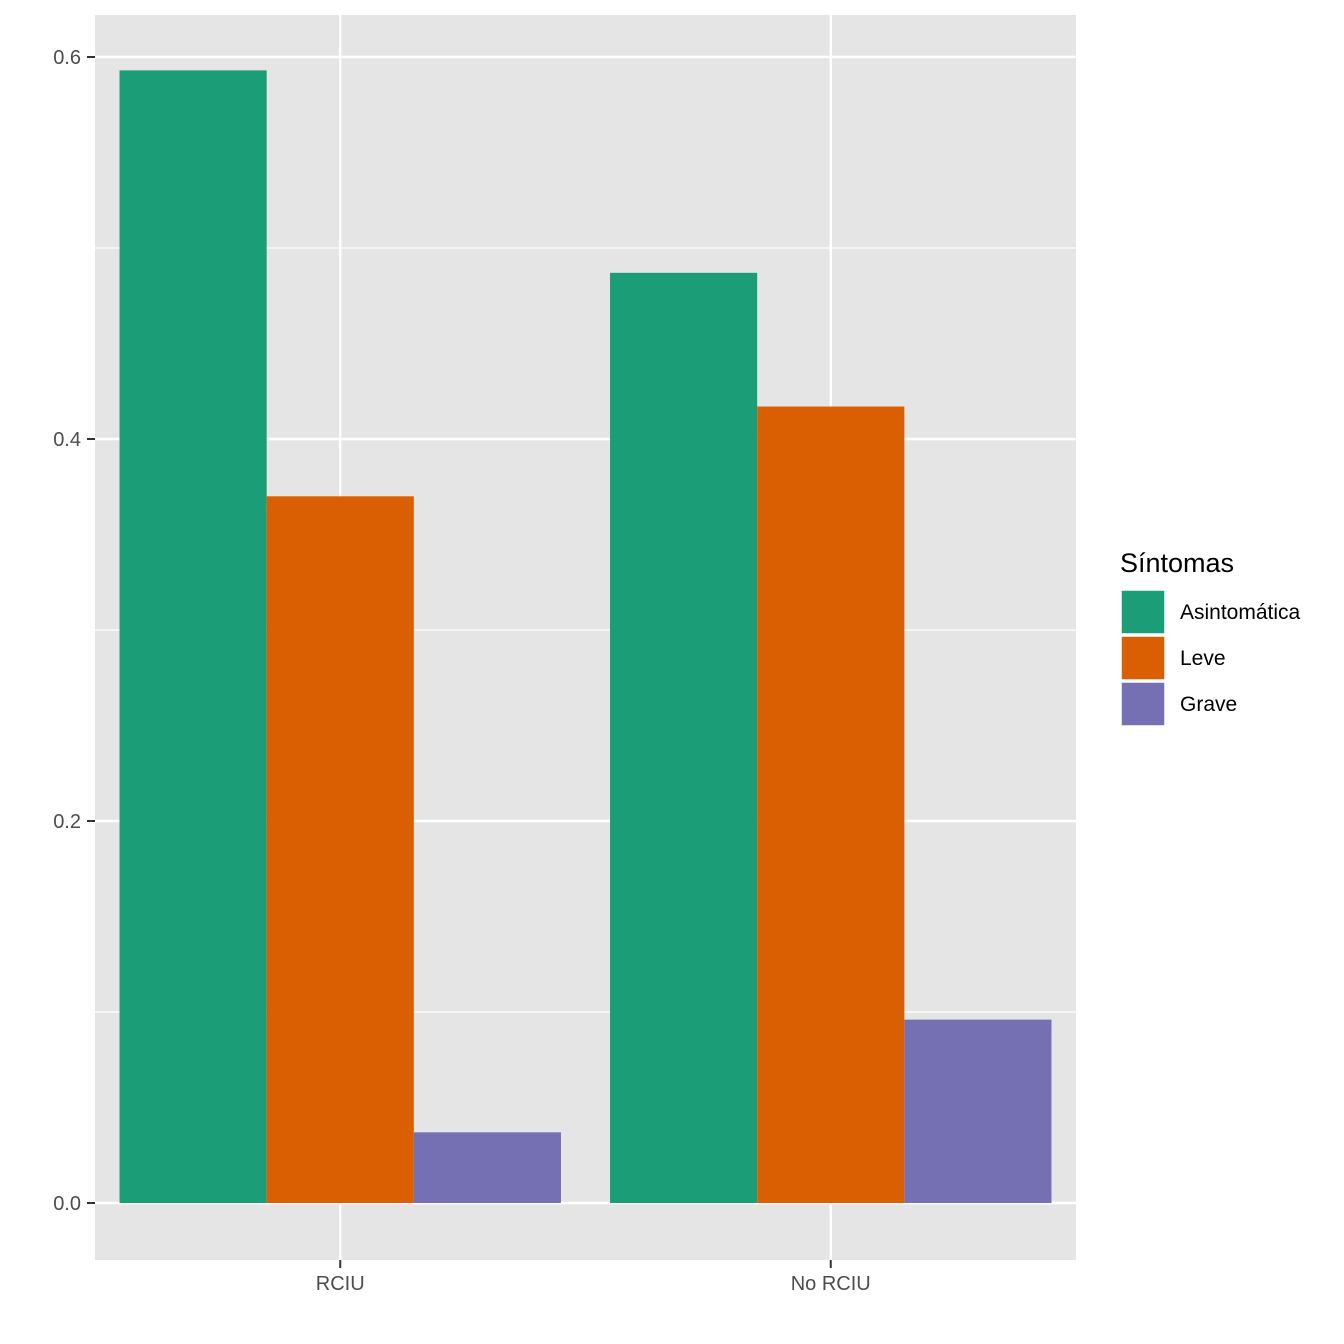 Image resolution: width=1344 pixels, height=1344 pixels. Describe the element at coordinates (831, 804) in the screenshot. I see `bar-leve-no-rciu` at that location.